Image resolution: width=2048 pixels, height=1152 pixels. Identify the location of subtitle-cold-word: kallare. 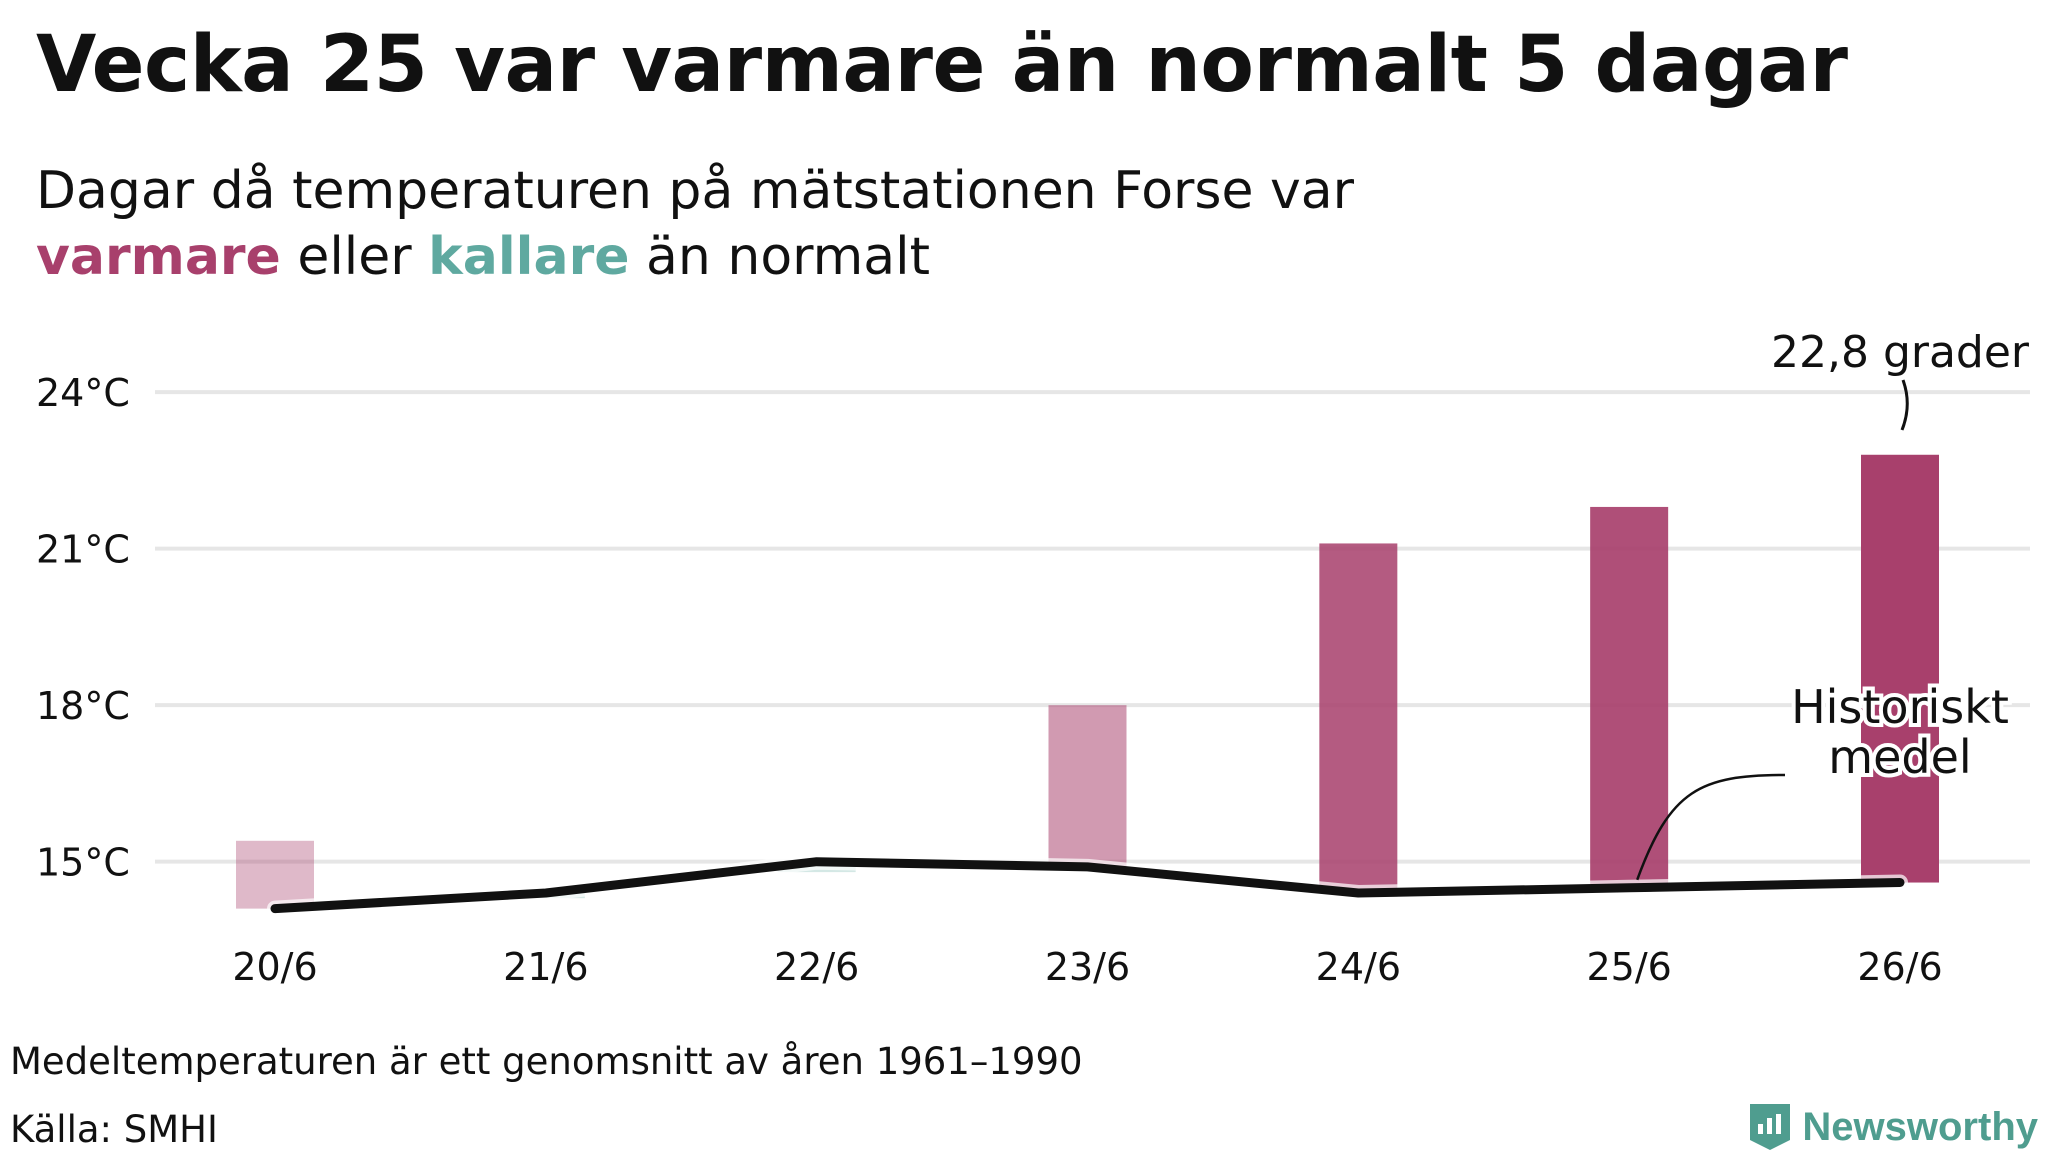
(529, 257).